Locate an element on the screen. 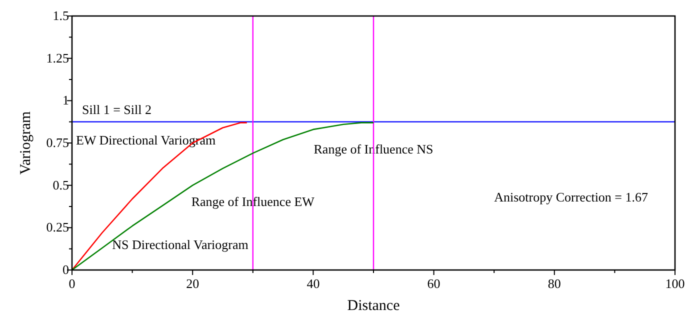  y-tick-label: 0.5 is located at coordinates (60, 184).